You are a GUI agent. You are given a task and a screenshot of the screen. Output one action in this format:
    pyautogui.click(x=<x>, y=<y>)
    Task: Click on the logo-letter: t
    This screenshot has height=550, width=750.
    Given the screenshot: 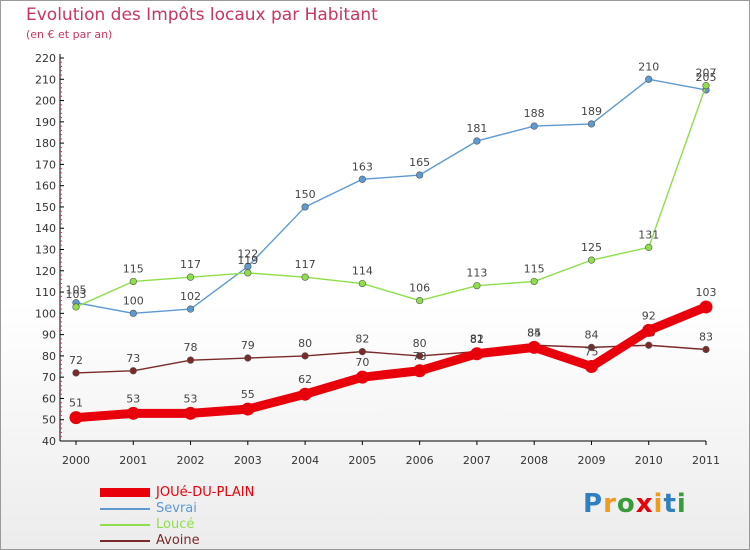 What is the action you would take?
    pyautogui.click(x=670, y=504)
    